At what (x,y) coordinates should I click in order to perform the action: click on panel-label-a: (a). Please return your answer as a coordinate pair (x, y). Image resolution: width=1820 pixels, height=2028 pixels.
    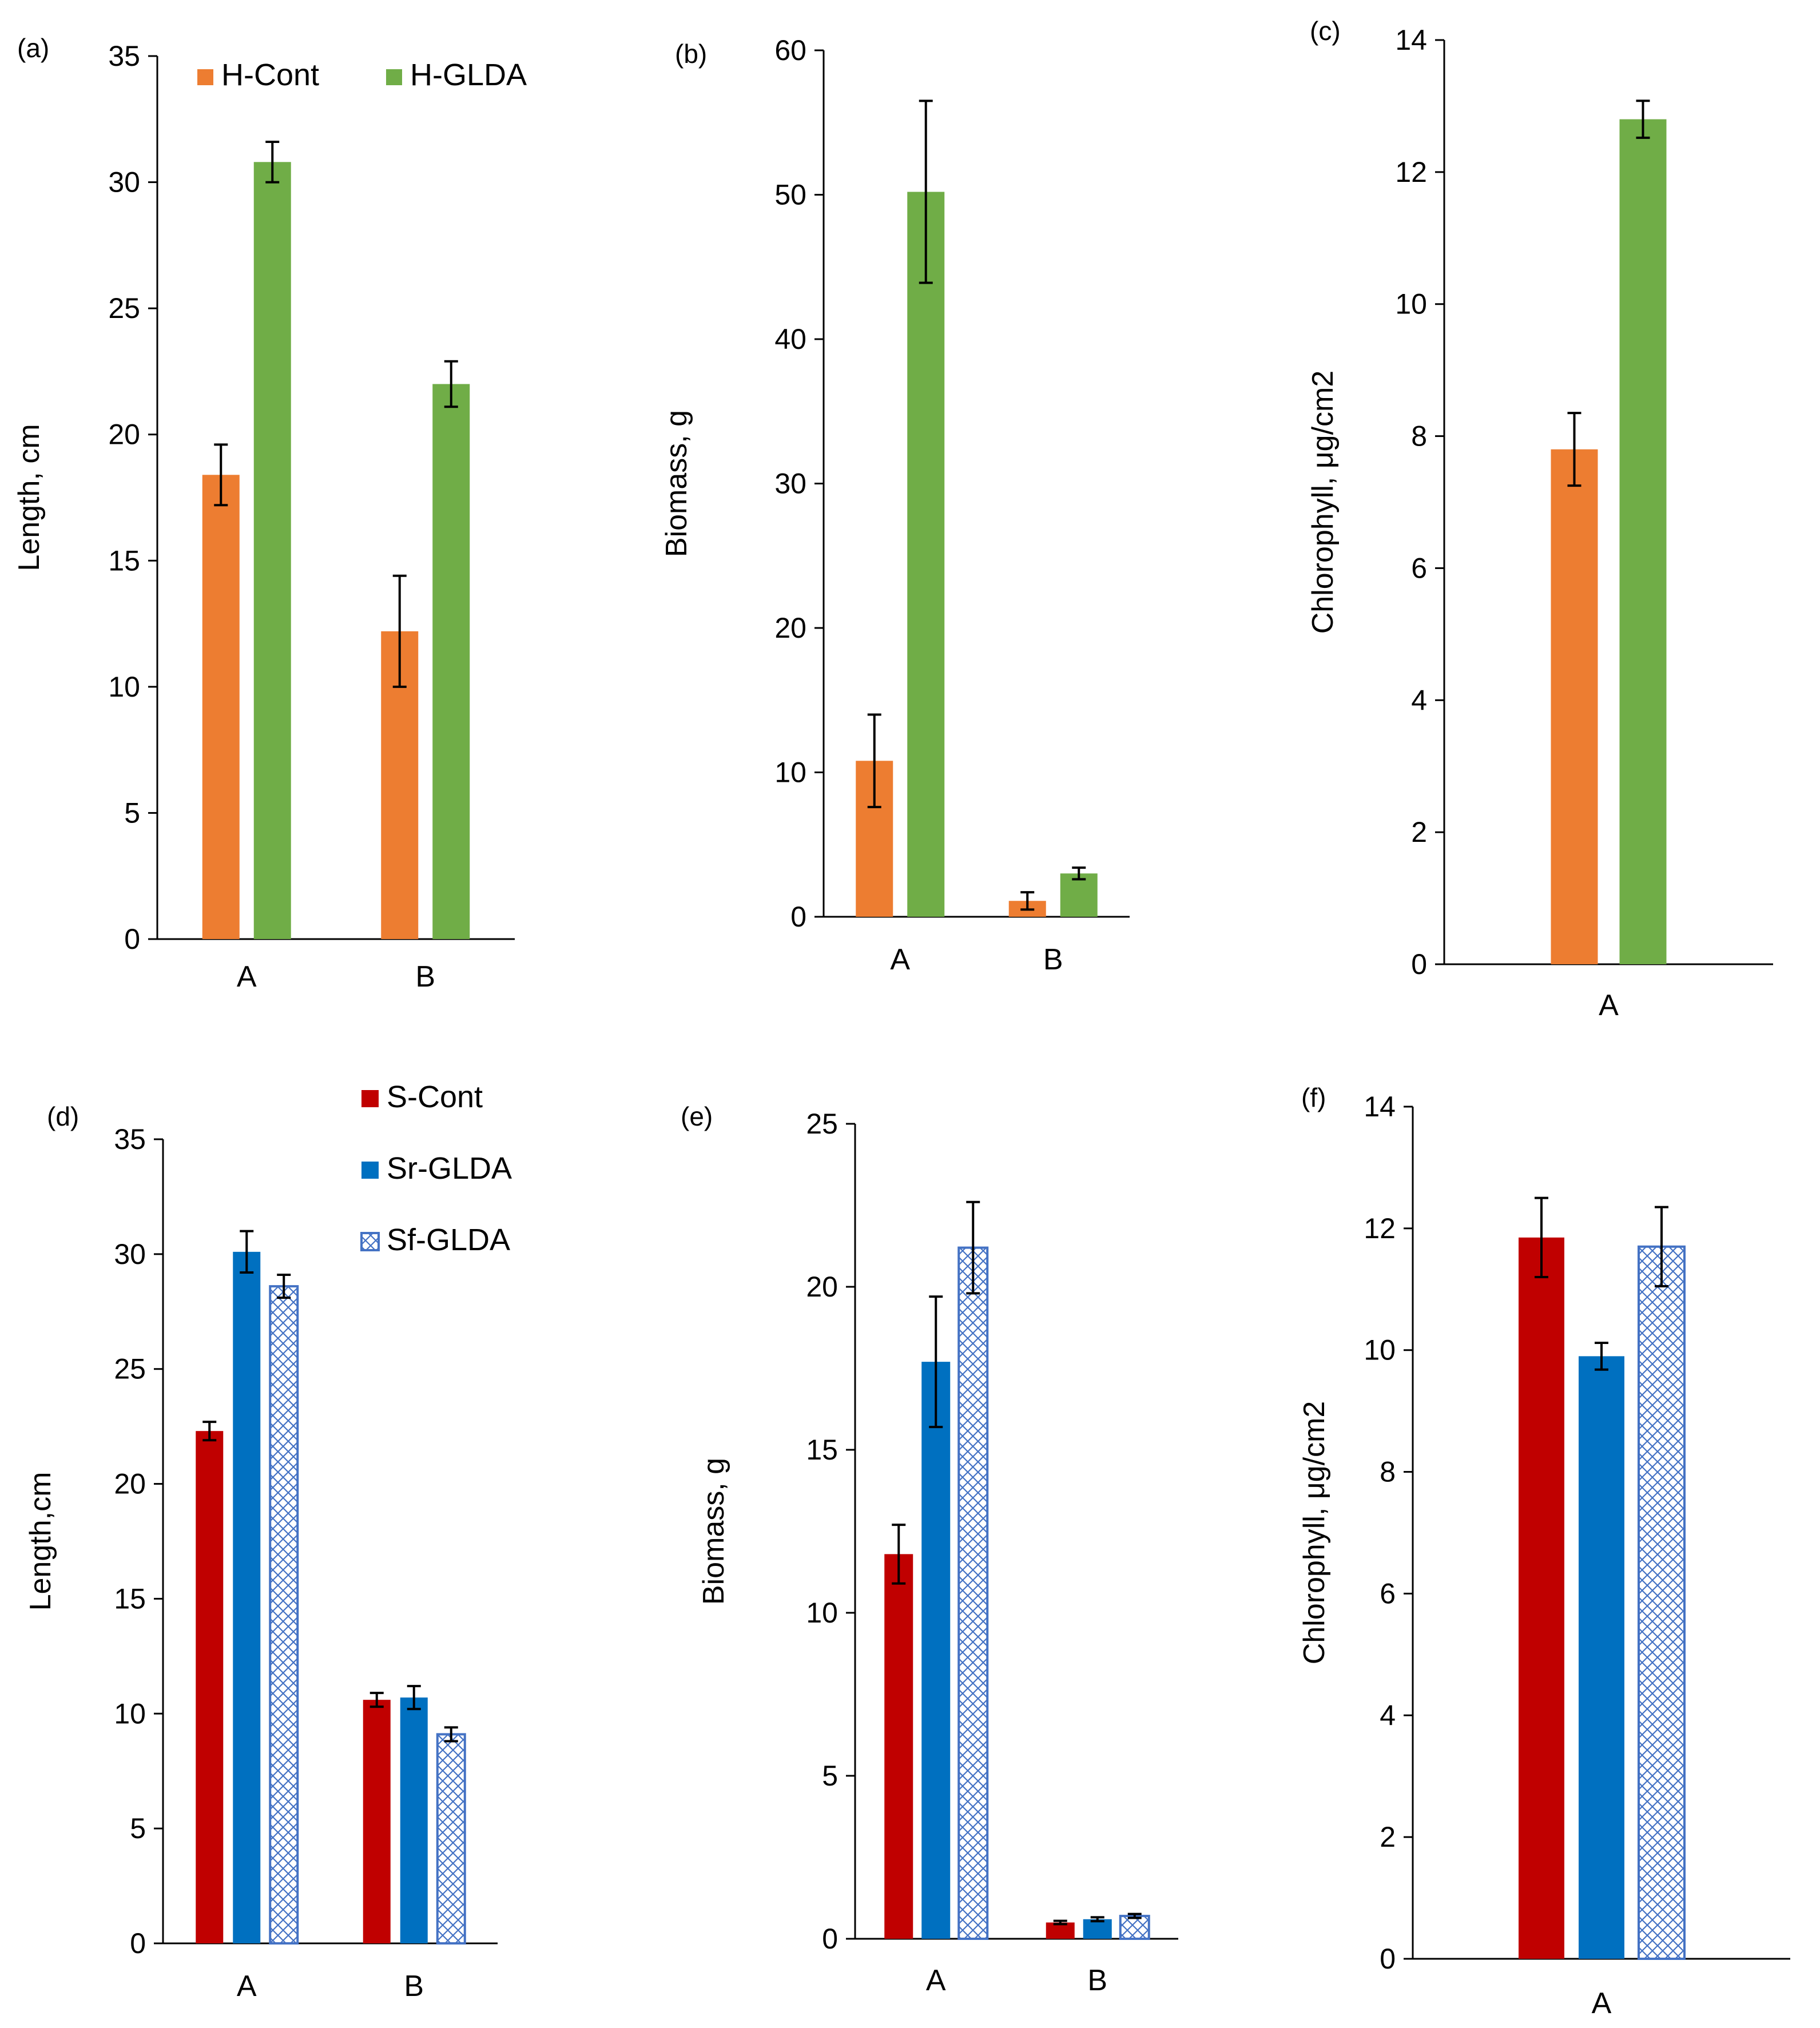
    Looking at the image, I should click on (33, 48).